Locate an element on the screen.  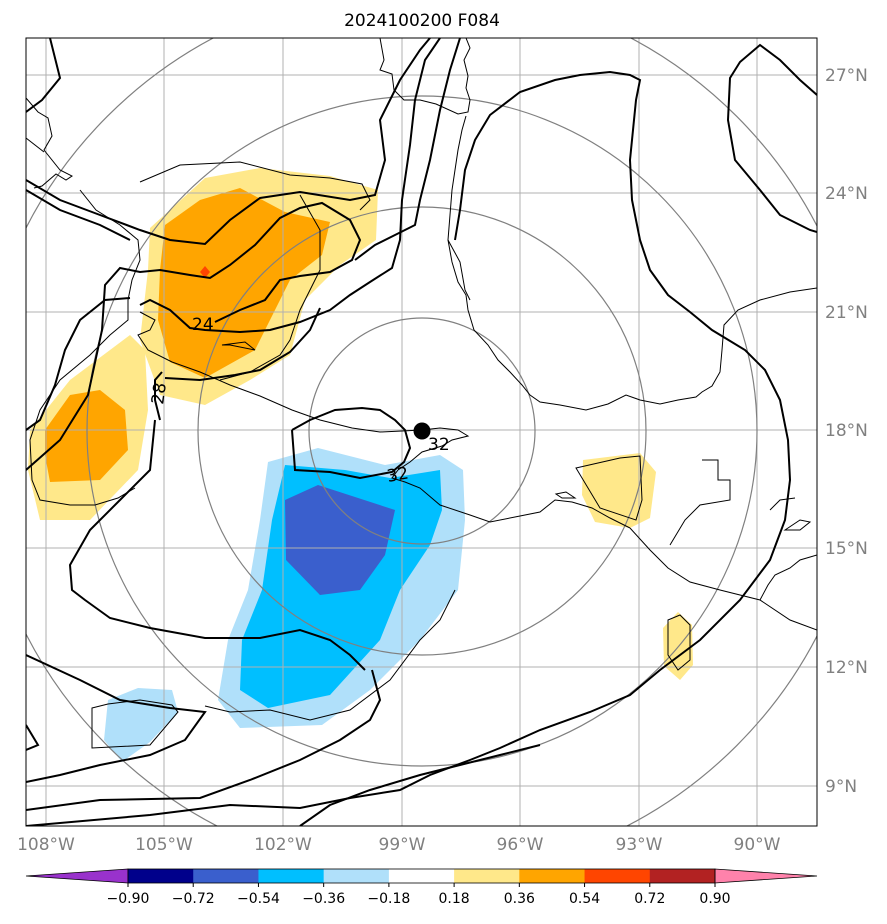
colorbar-tick-label: −0.54 is located at coordinates (258, 899).